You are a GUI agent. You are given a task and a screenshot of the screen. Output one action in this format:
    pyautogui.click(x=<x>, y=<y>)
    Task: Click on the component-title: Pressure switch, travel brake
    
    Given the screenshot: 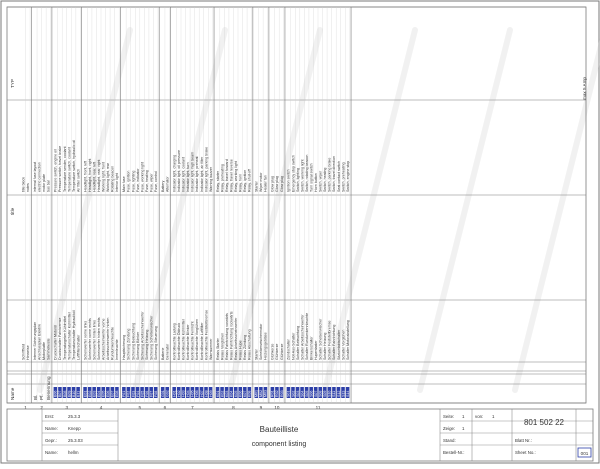 What is the action you would take?
    pyautogui.click(x=60, y=169)
    